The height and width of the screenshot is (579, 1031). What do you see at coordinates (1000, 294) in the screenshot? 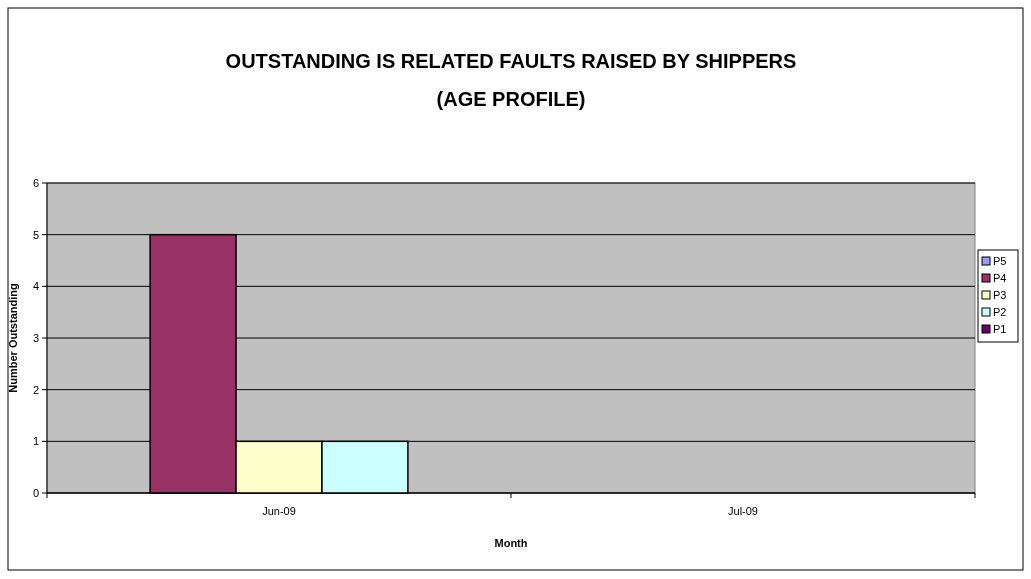
I see `legend-label: P3` at bounding box center [1000, 294].